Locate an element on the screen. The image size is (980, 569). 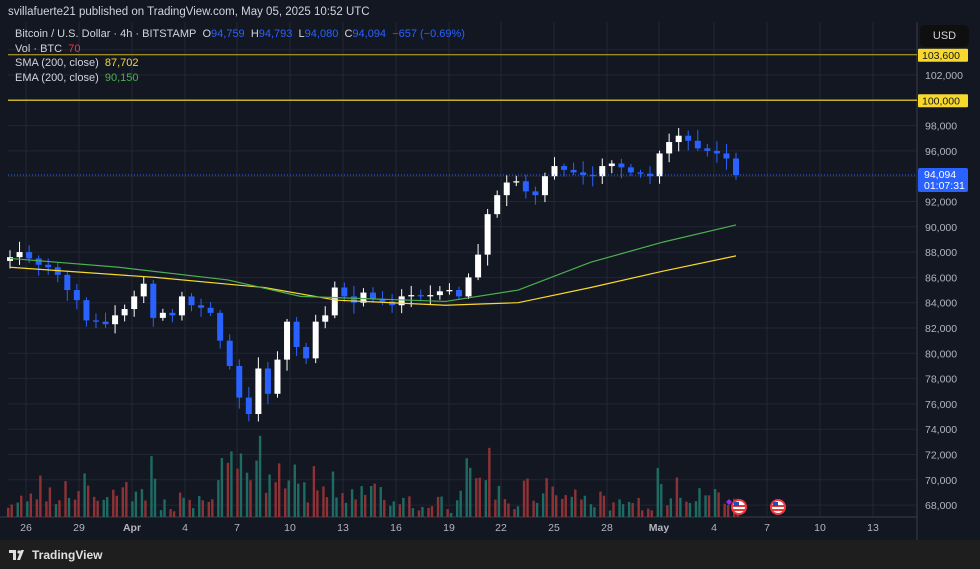
volume-legend: Vol · BTC 70 is located at coordinates (47, 49).